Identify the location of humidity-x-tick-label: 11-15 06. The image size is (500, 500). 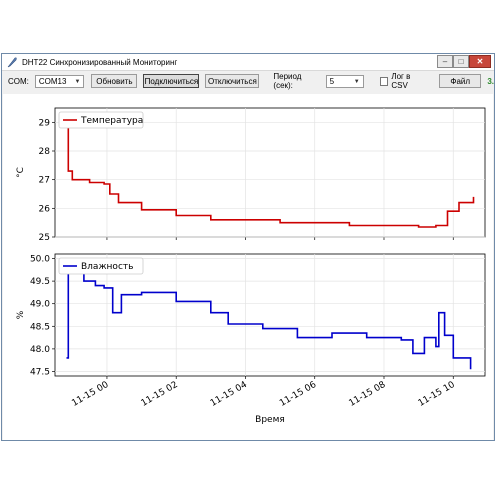
(298, 394).